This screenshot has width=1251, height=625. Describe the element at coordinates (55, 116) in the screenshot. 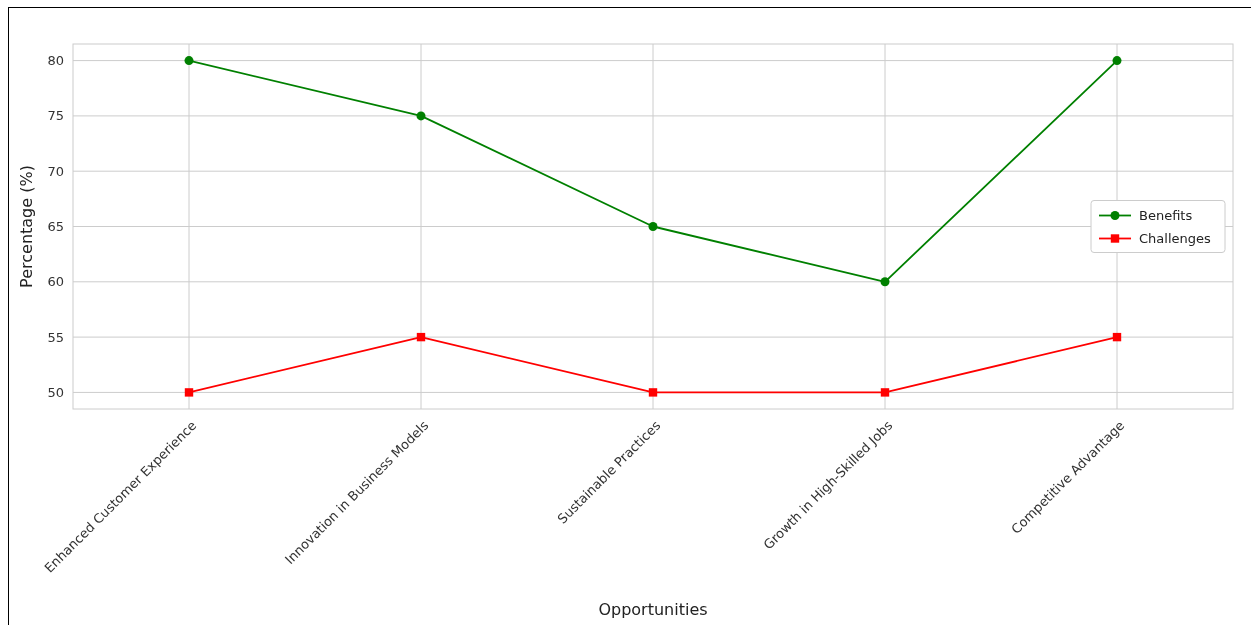

I see `y-tick-label: 75` at that location.